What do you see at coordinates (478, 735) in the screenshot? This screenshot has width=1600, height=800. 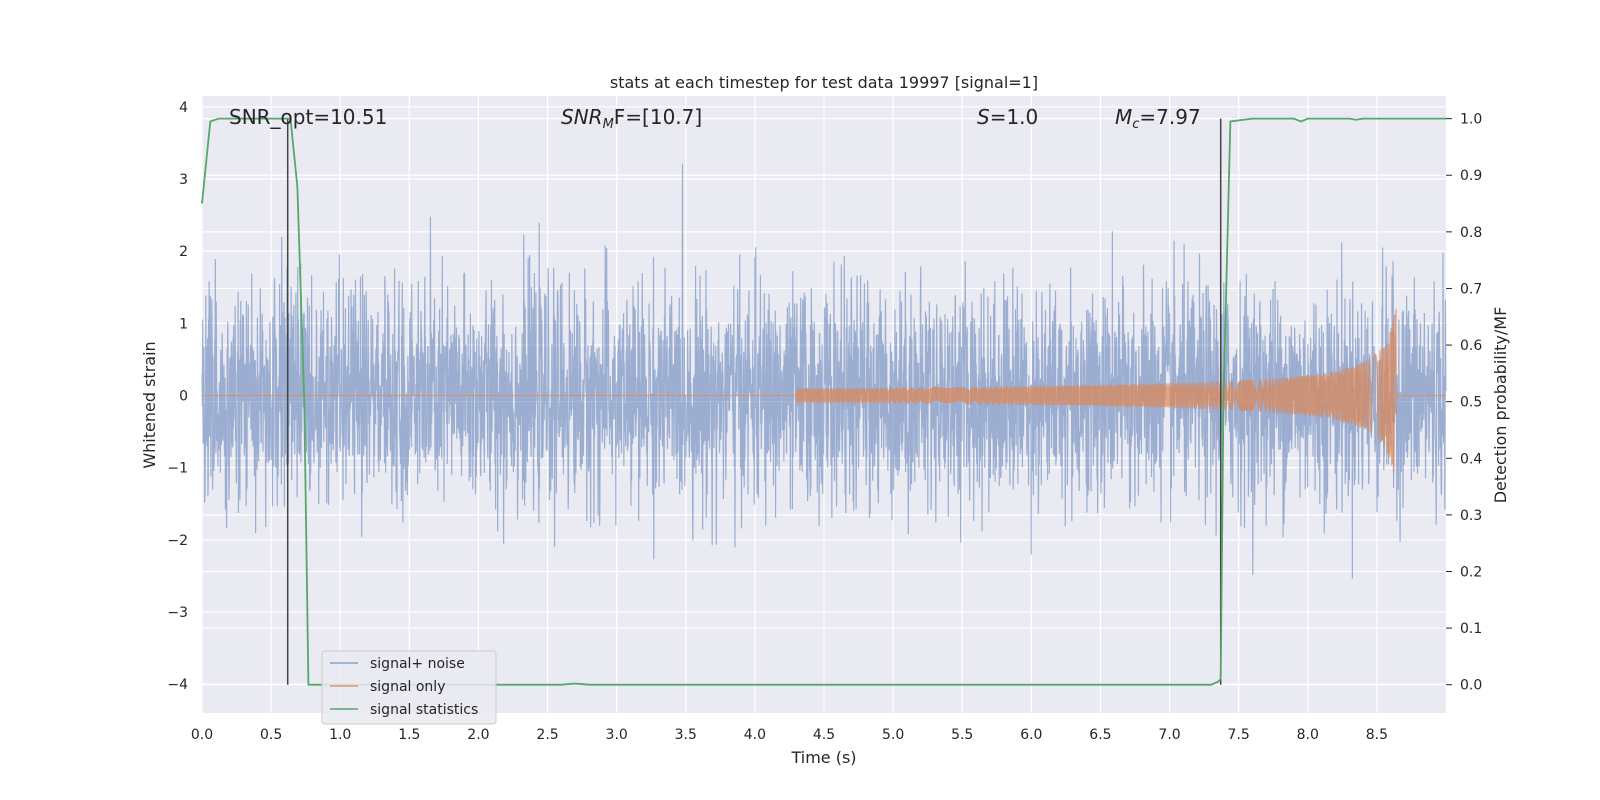 I see `x-tick-4: 2.0` at bounding box center [478, 735].